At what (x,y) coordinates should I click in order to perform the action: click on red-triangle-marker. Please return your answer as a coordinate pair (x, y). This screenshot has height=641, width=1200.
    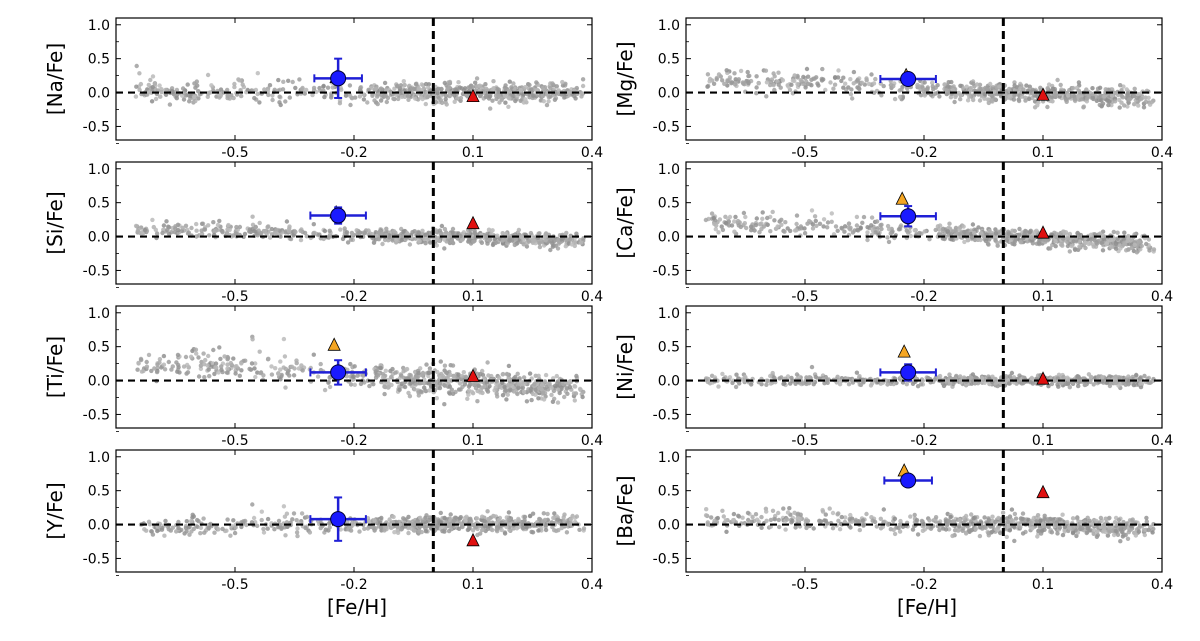
    Looking at the image, I should click on (473, 222).